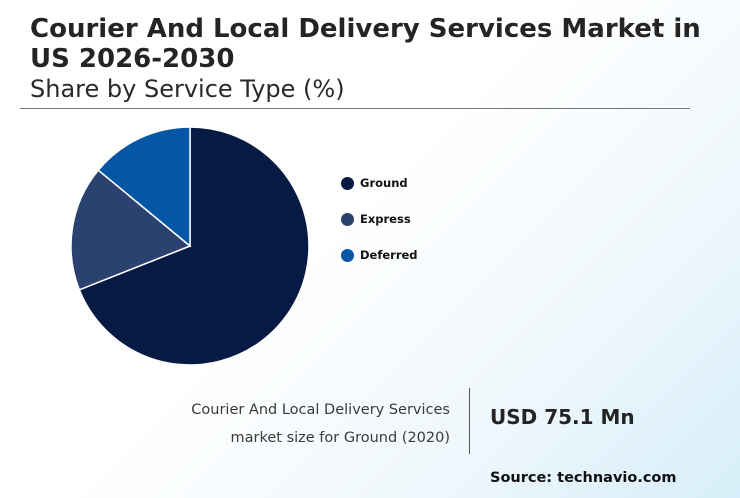 The height and width of the screenshot is (498, 740). I want to click on legend-item-express: Express, so click(379, 219).